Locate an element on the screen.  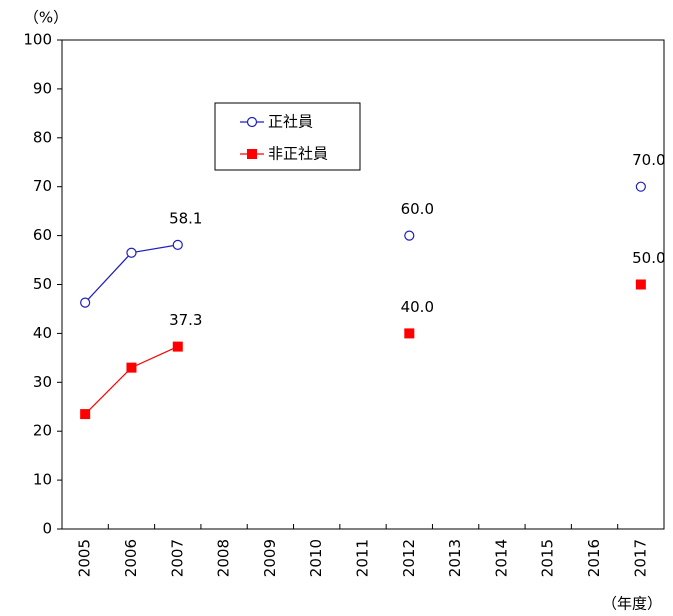
x-tick-label: 2011 is located at coordinates (363, 558).